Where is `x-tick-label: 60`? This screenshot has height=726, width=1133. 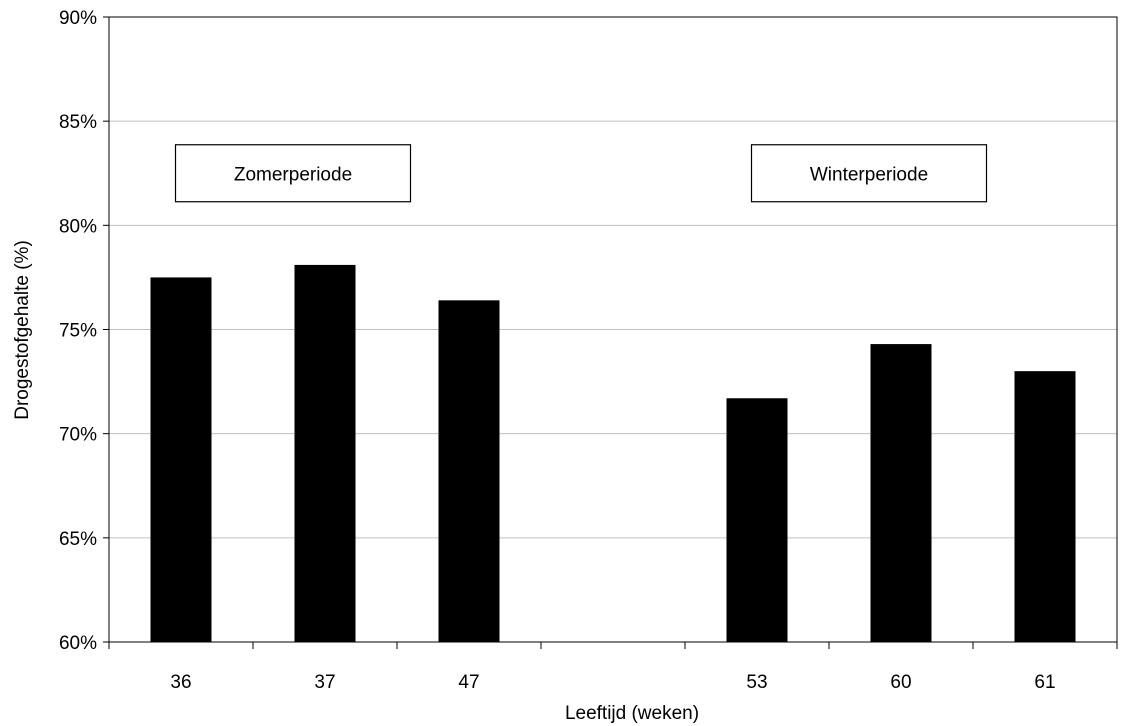
x-tick-label: 60 is located at coordinates (900, 682).